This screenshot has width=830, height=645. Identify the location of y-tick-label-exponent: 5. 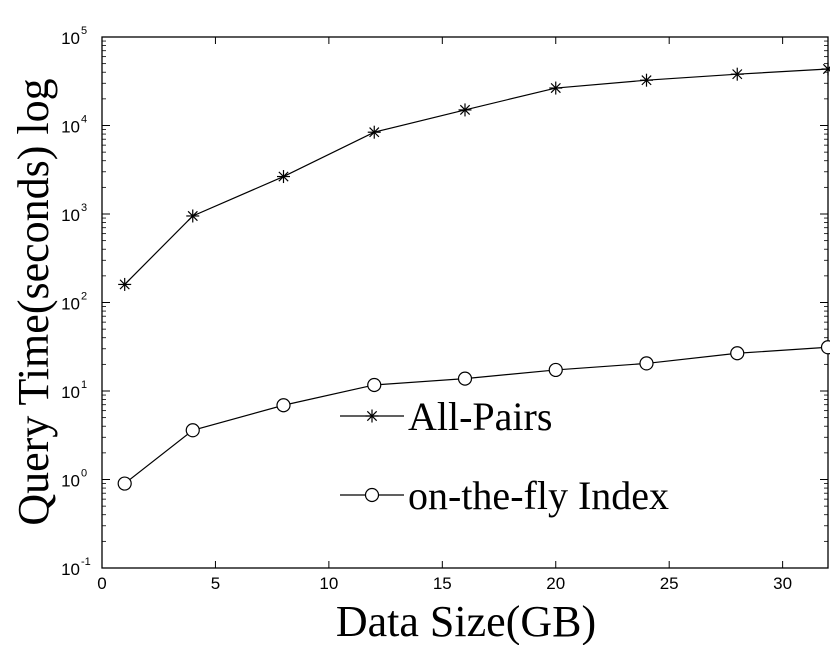
(84, 31).